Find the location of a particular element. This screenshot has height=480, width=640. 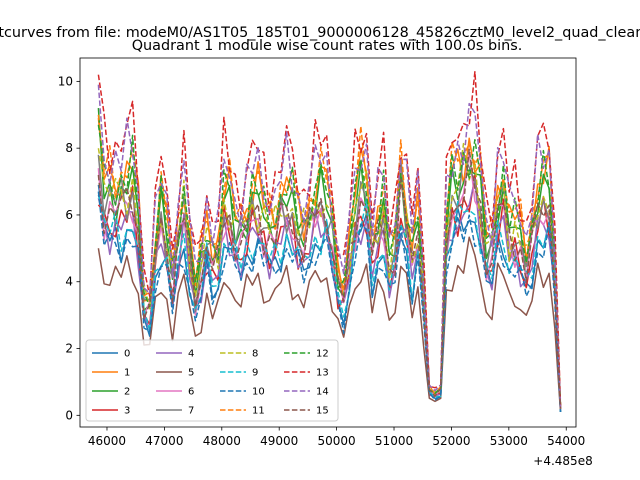

legend-label-11: 11 is located at coordinates (258, 411).